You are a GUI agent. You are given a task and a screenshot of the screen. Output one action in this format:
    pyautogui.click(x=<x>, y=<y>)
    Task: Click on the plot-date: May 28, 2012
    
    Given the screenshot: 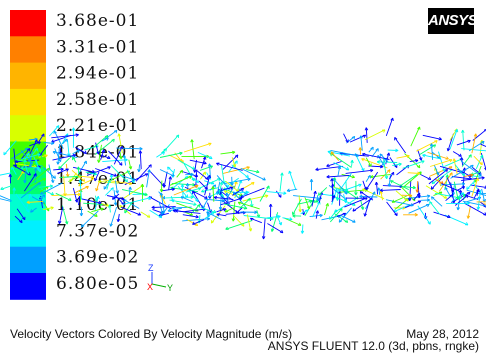 What is the action you would take?
    pyautogui.click(x=442, y=334)
    